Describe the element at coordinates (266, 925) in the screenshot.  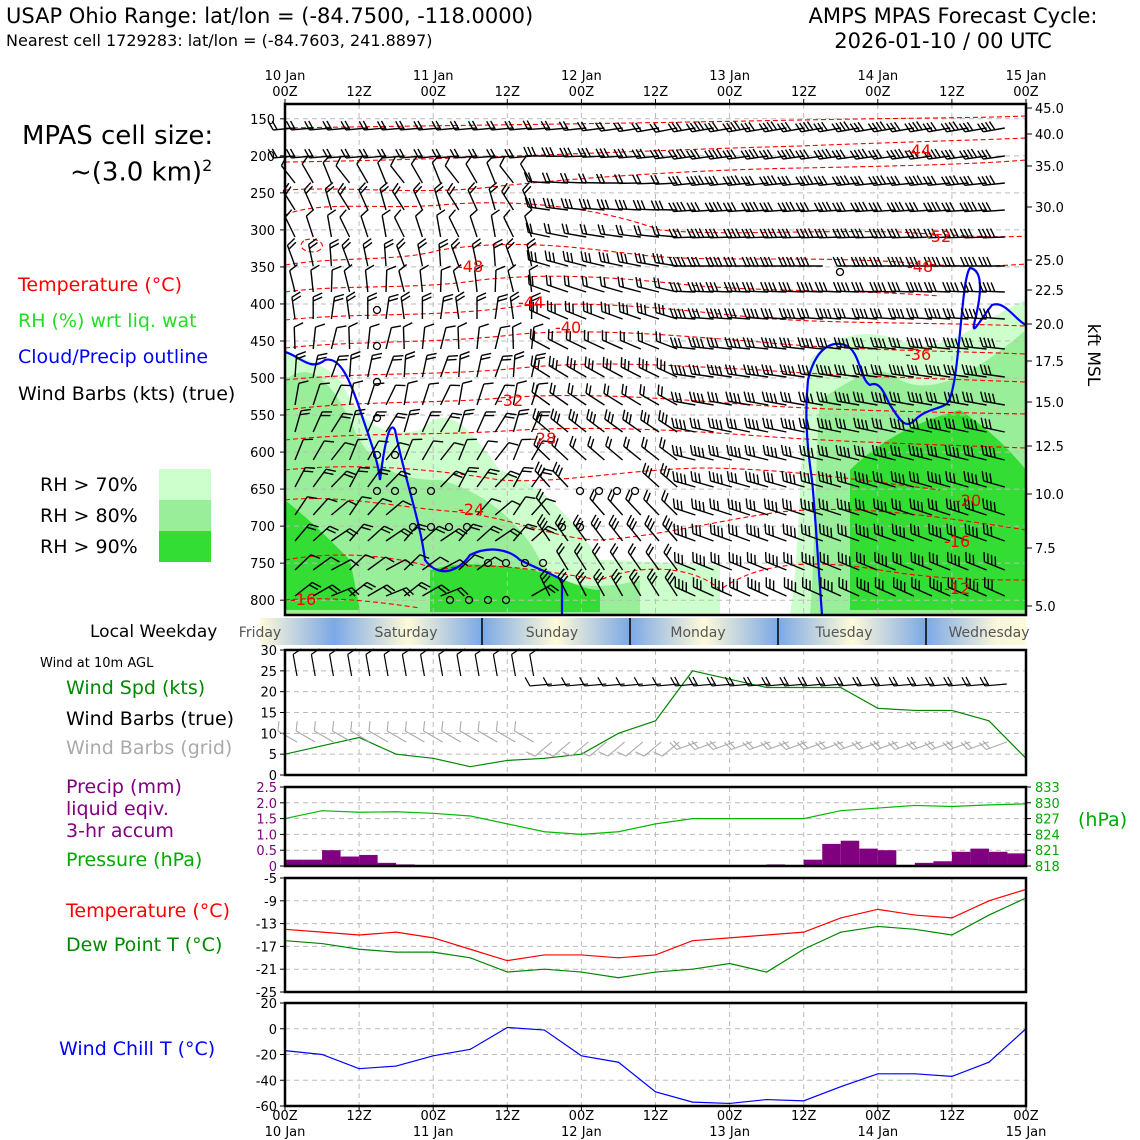
I see `panel-ytick-label: -13` at that location.